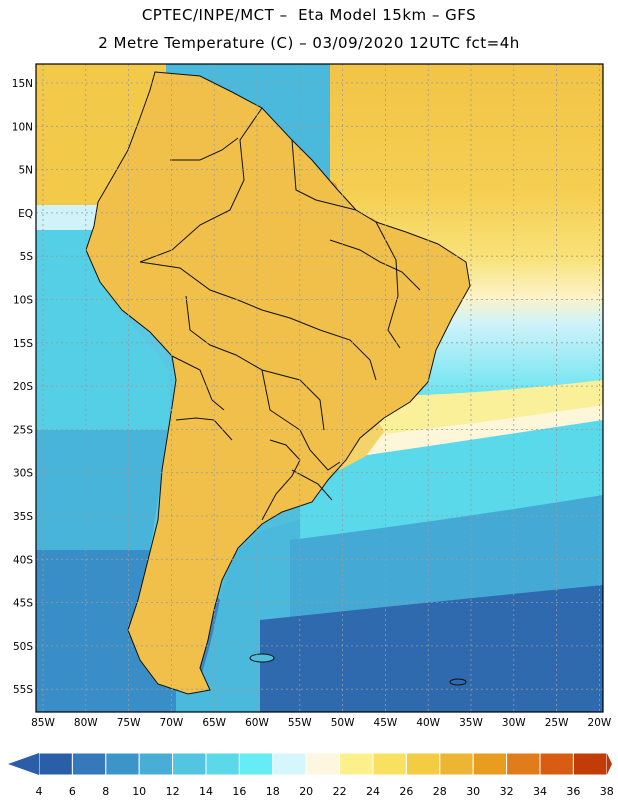  What do you see at coordinates (206, 791) in the screenshot?
I see `legend-label: 14` at bounding box center [206, 791].